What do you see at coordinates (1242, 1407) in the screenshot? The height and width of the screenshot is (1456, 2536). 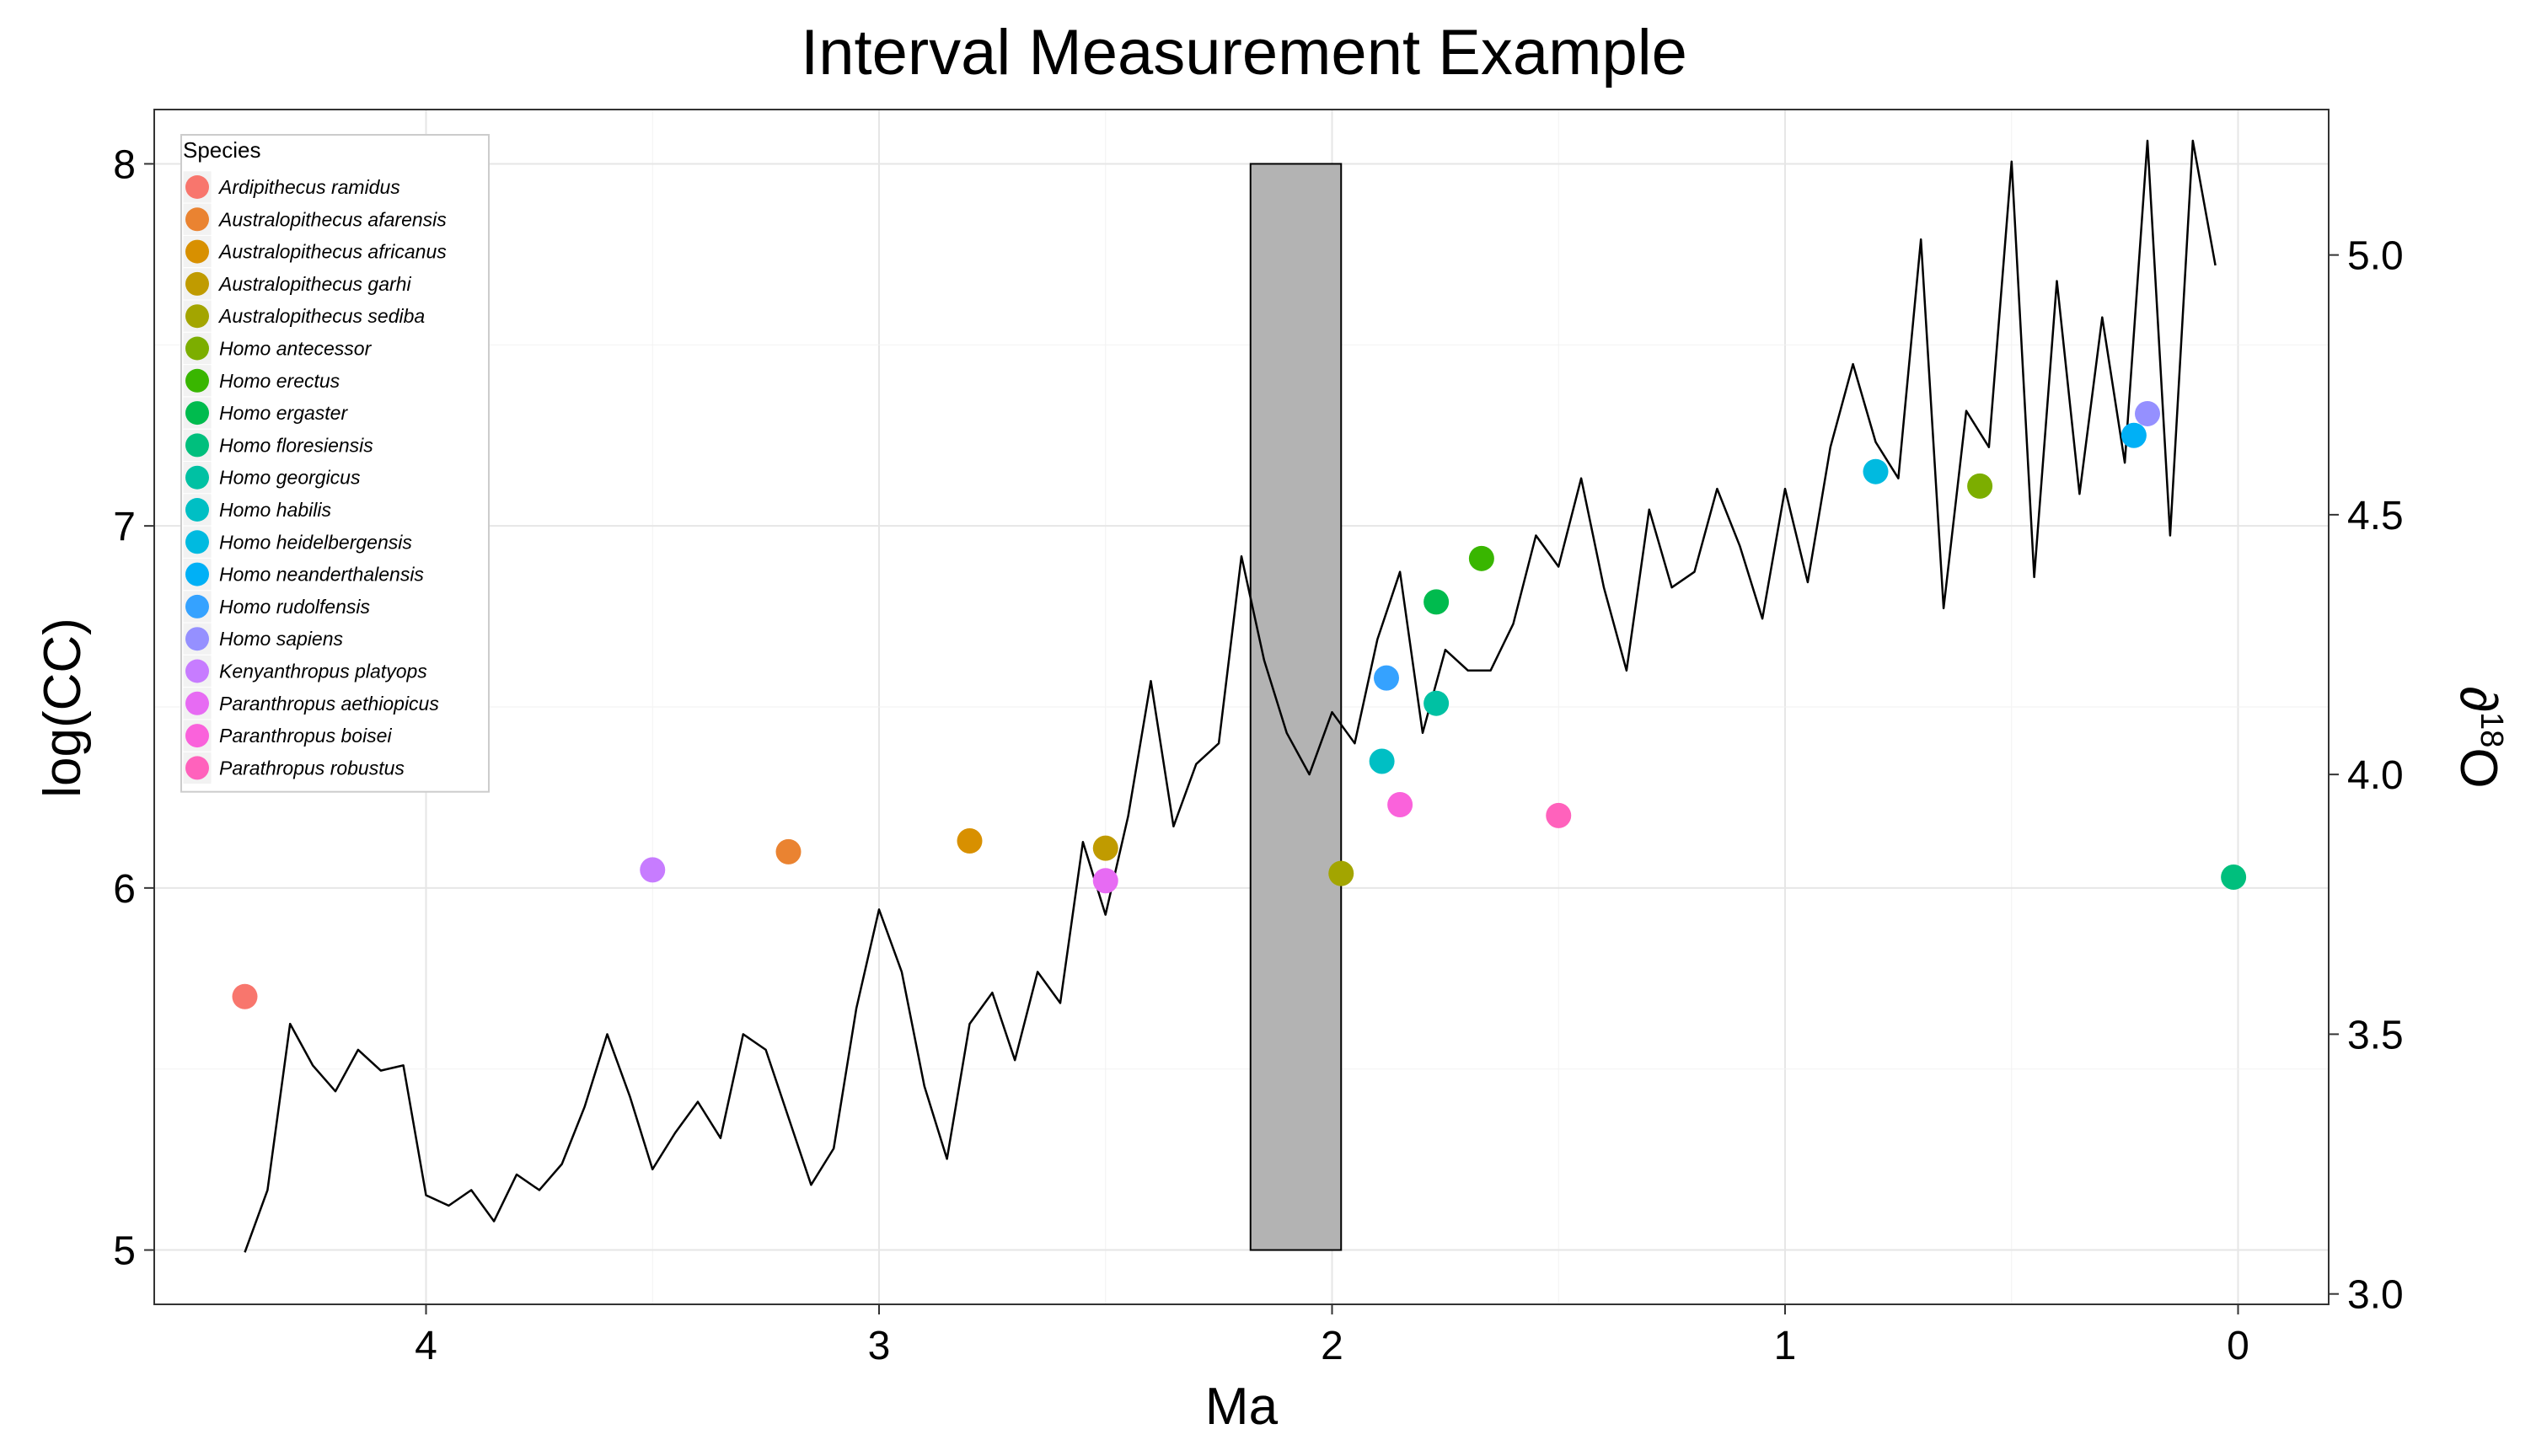 I see `x-axis-title: Ma` at bounding box center [1242, 1407].